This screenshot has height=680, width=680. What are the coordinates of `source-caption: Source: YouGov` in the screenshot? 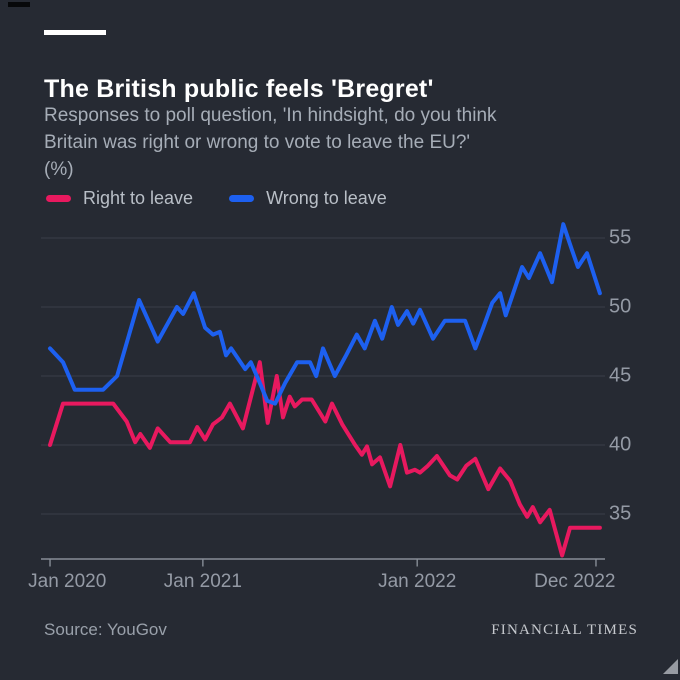 It's located at (105, 629).